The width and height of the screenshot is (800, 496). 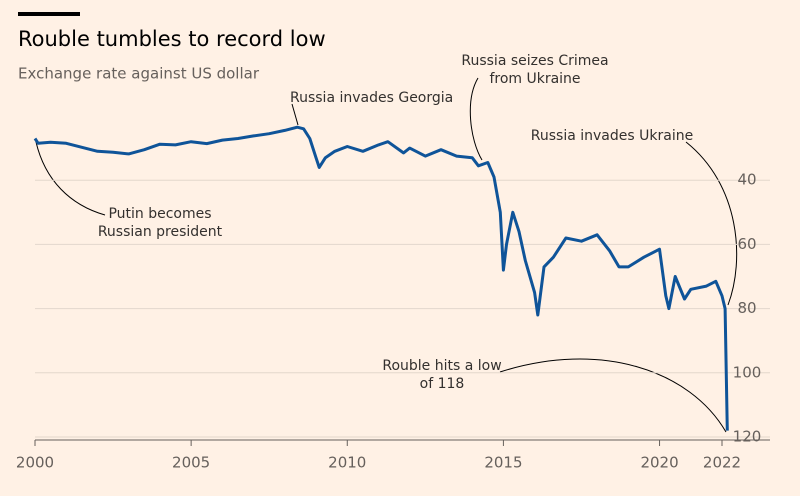 I want to click on annotation: Russia invades Ukraine, so click(x=612, y=136).